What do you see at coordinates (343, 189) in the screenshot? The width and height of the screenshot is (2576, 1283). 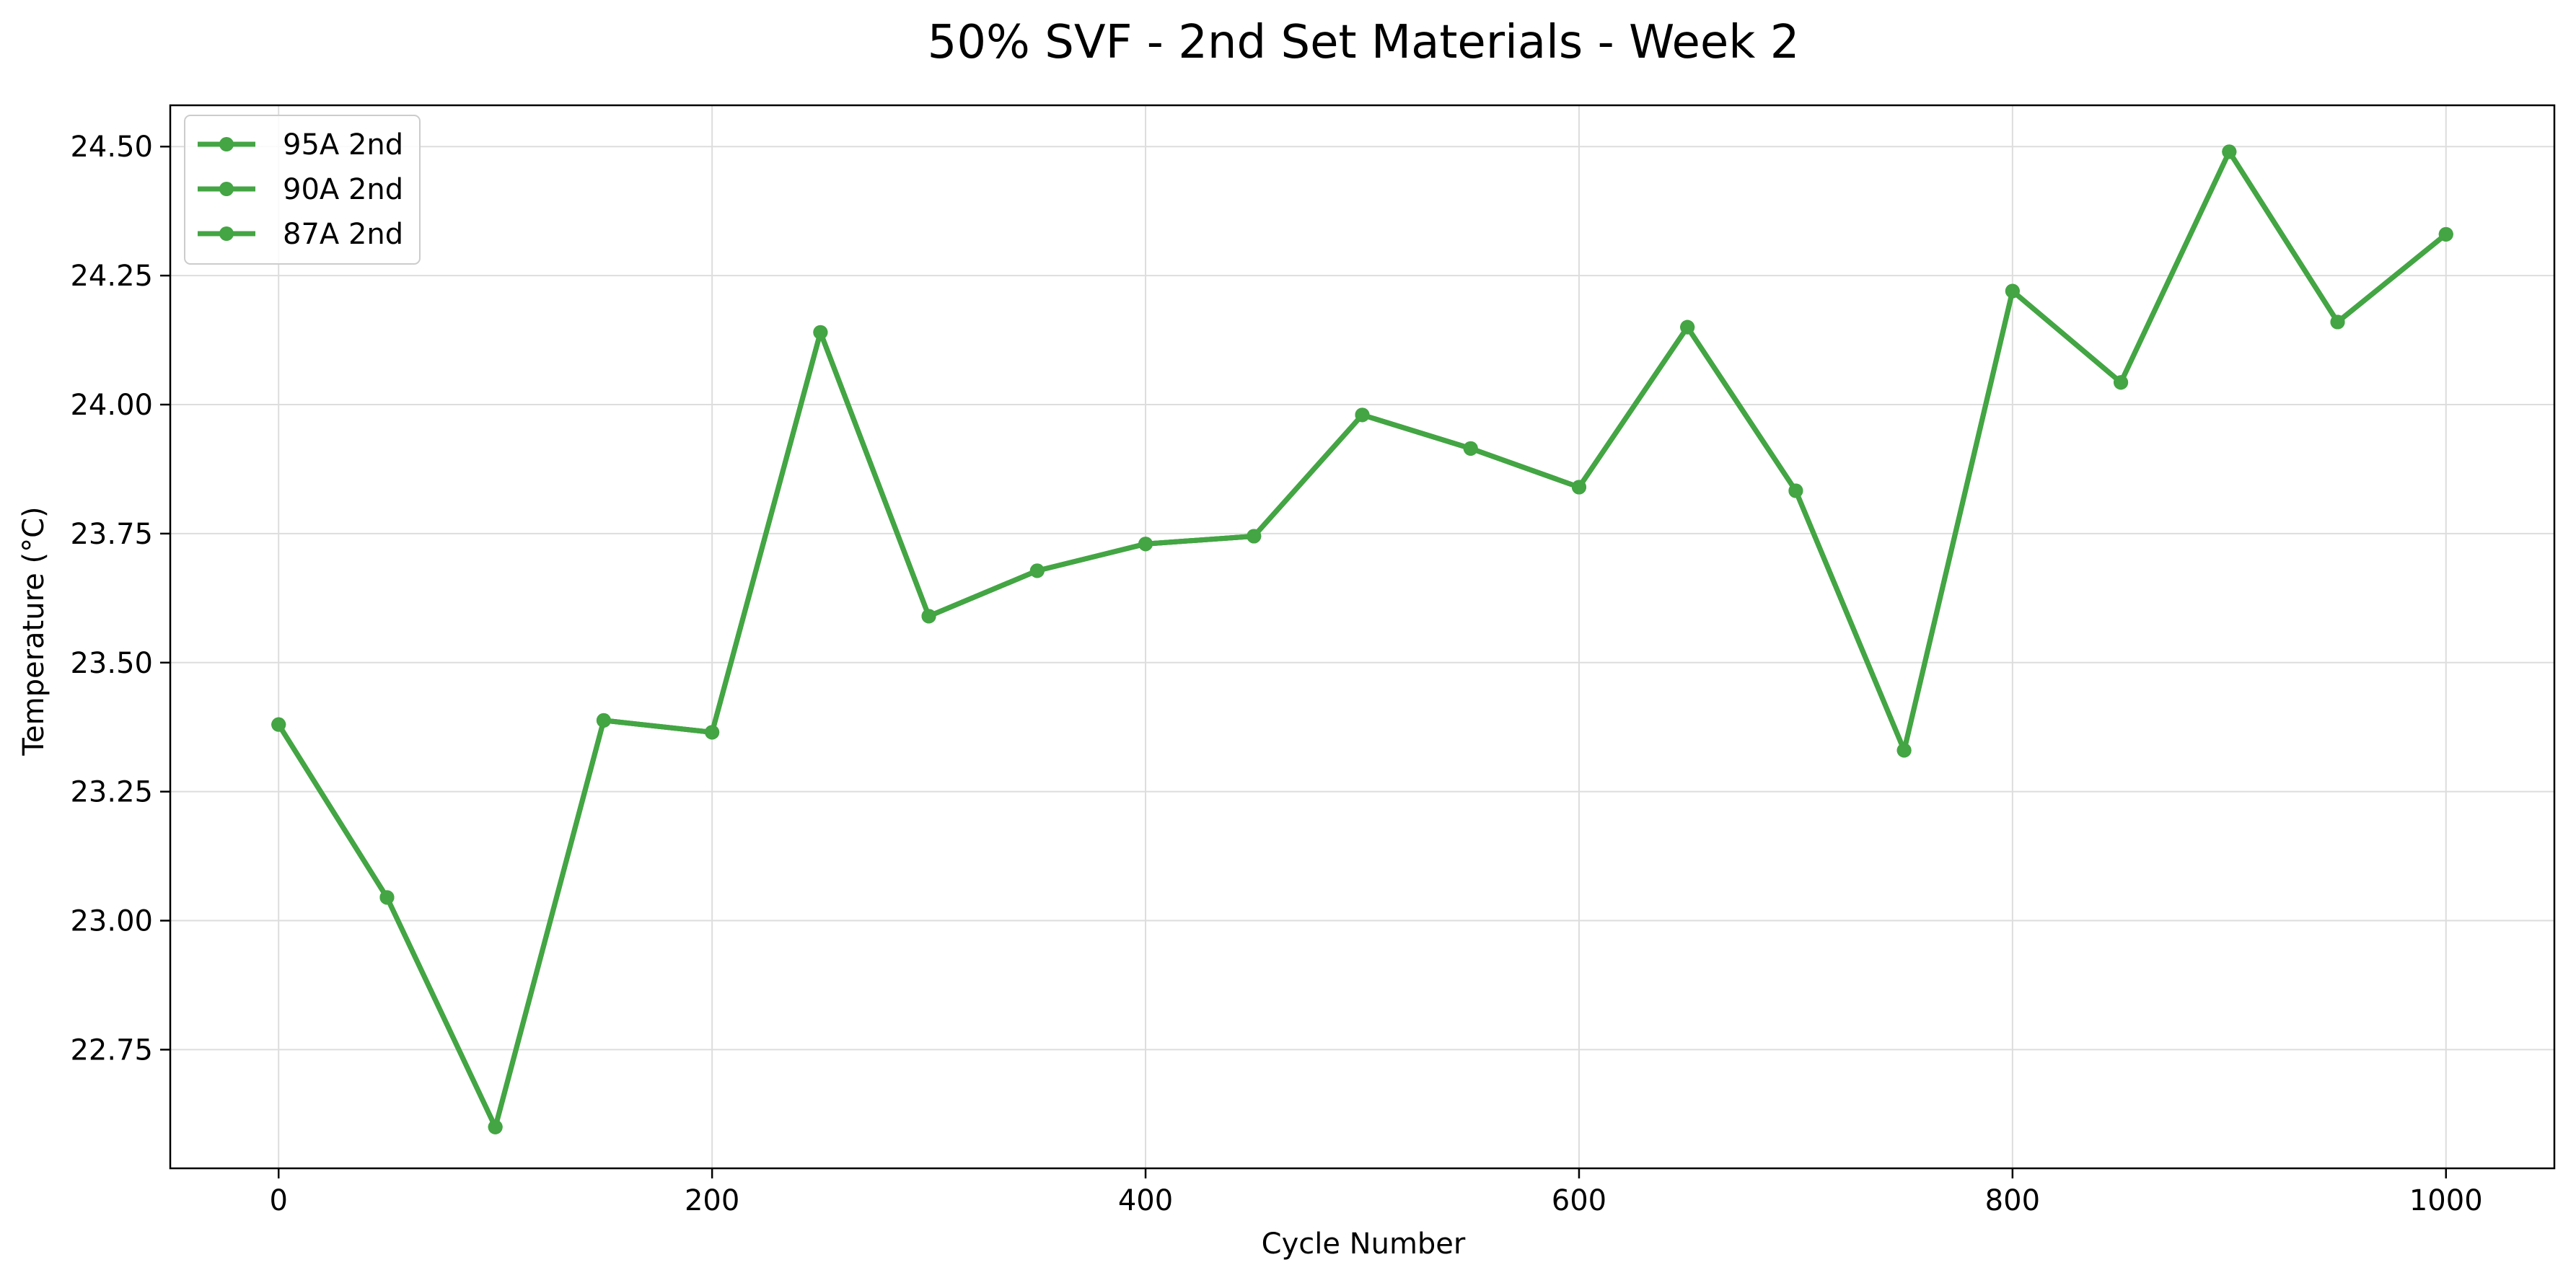 I see `legend-label: 90A 2nd` at bounding box center [343, 189].